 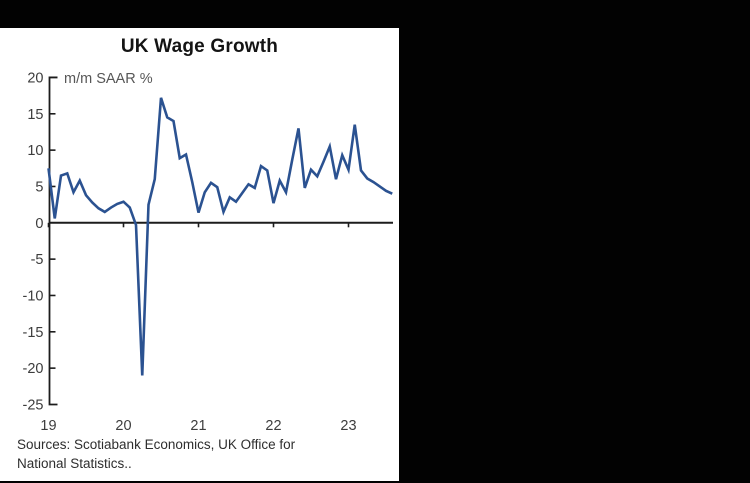 I want to click on y-axis, so click(x=53, y=241).